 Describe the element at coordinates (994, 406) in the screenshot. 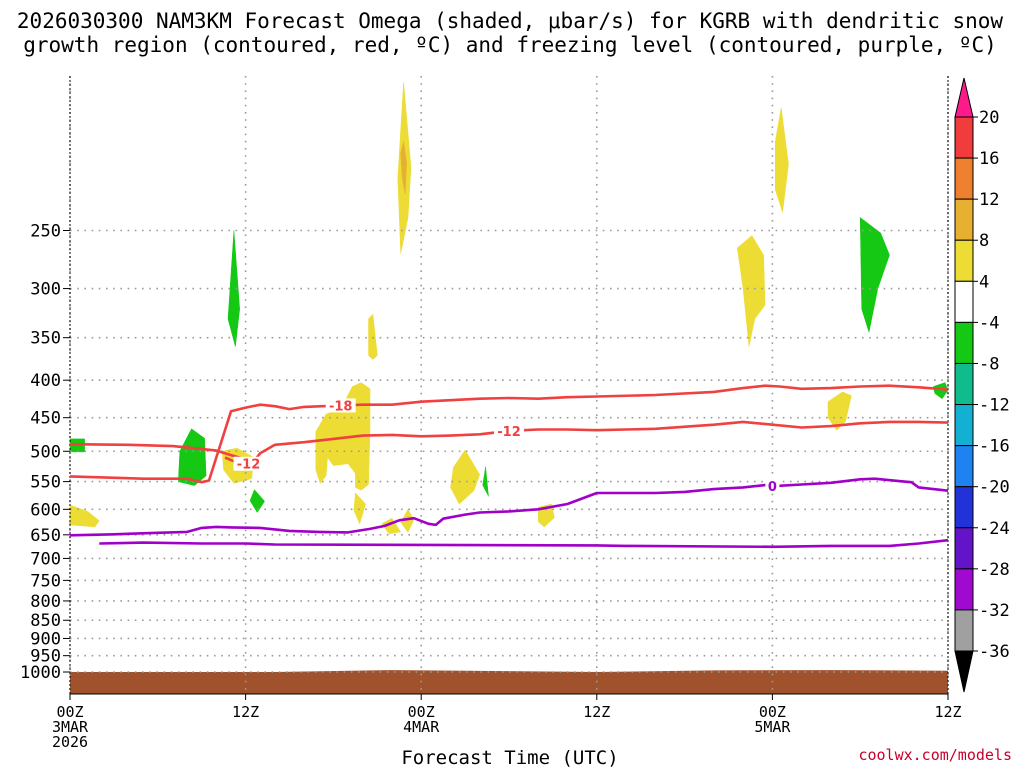

I see `colorbar-label-7: -12` at that location.